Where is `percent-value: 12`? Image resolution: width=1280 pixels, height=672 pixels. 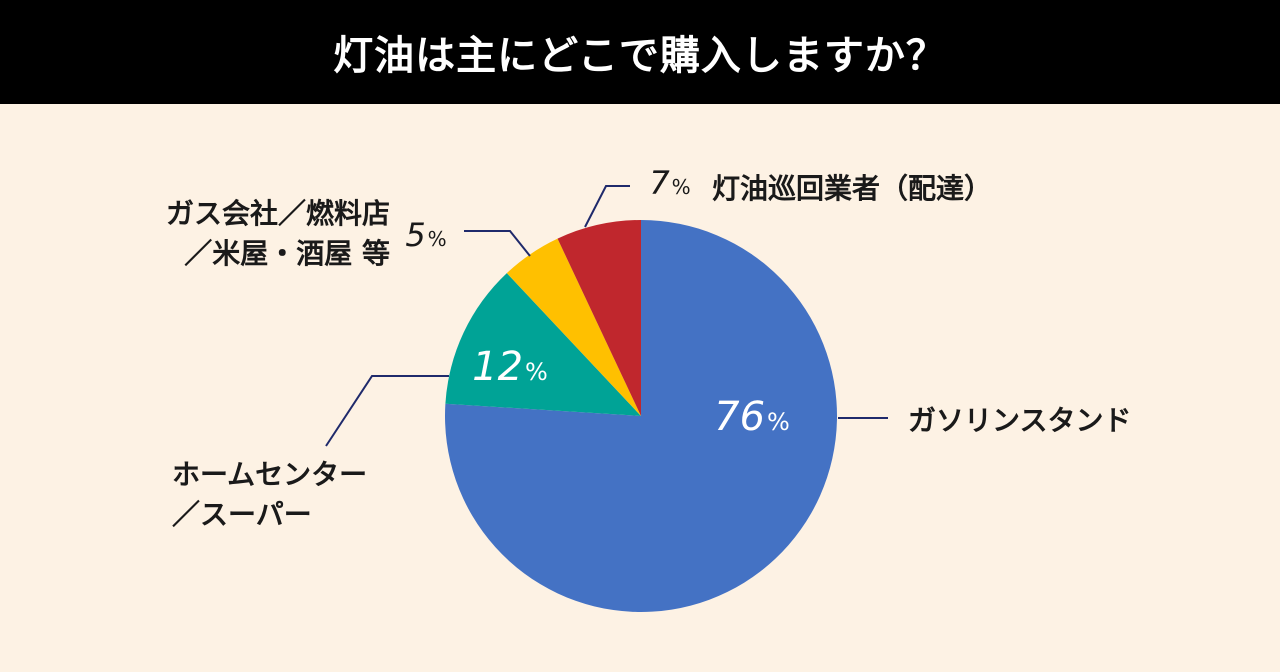 percent-value: 12 is located at coordinates (497, 367).